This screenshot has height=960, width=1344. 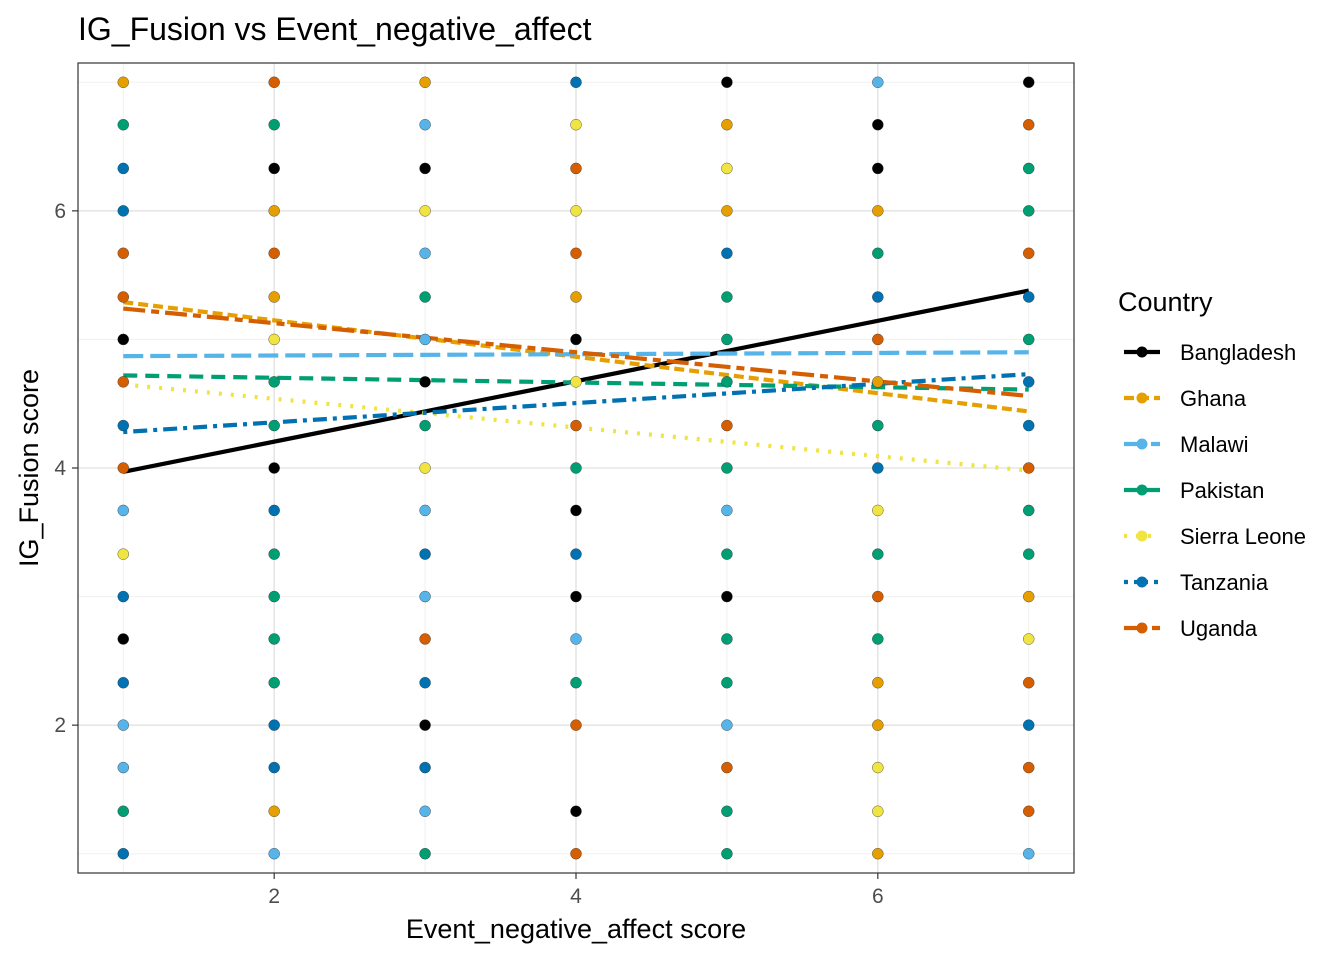 What do you see at coordinates (576, 354) in the screenshot?
I see `trend-line-malawi` at bounding box center [576, 354].